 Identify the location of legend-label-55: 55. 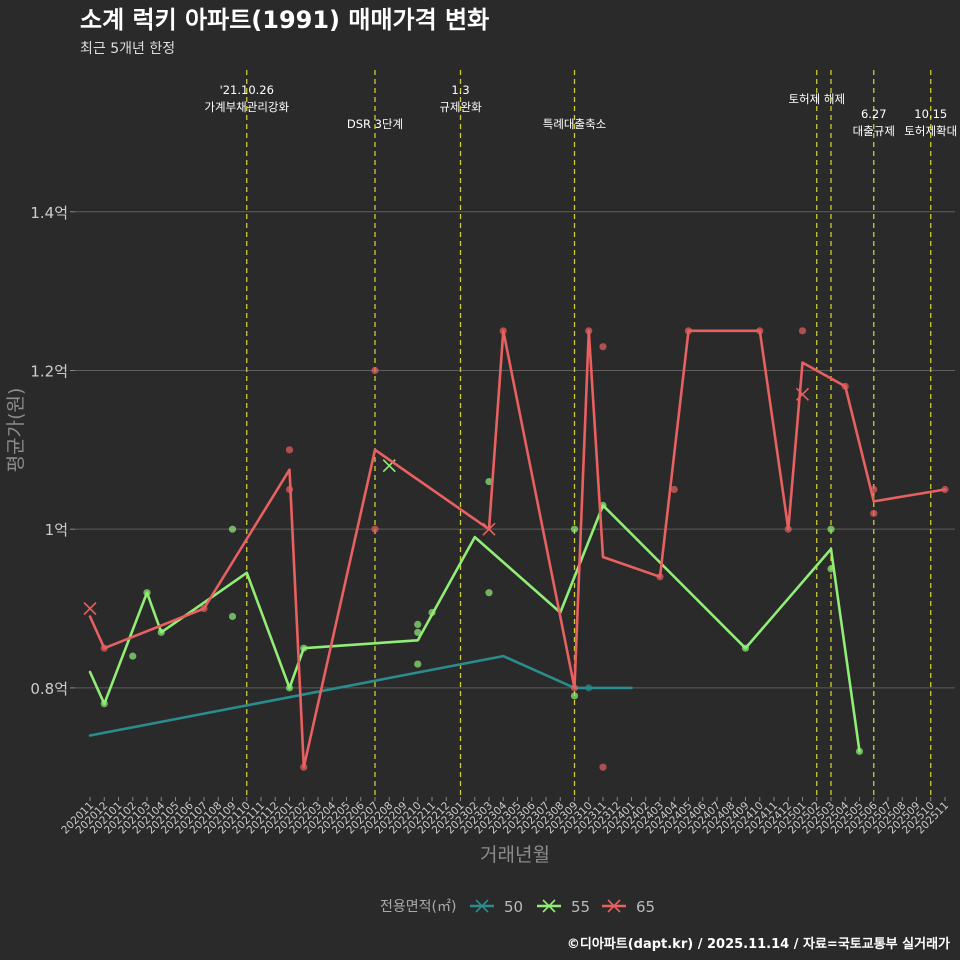
(580, 907).